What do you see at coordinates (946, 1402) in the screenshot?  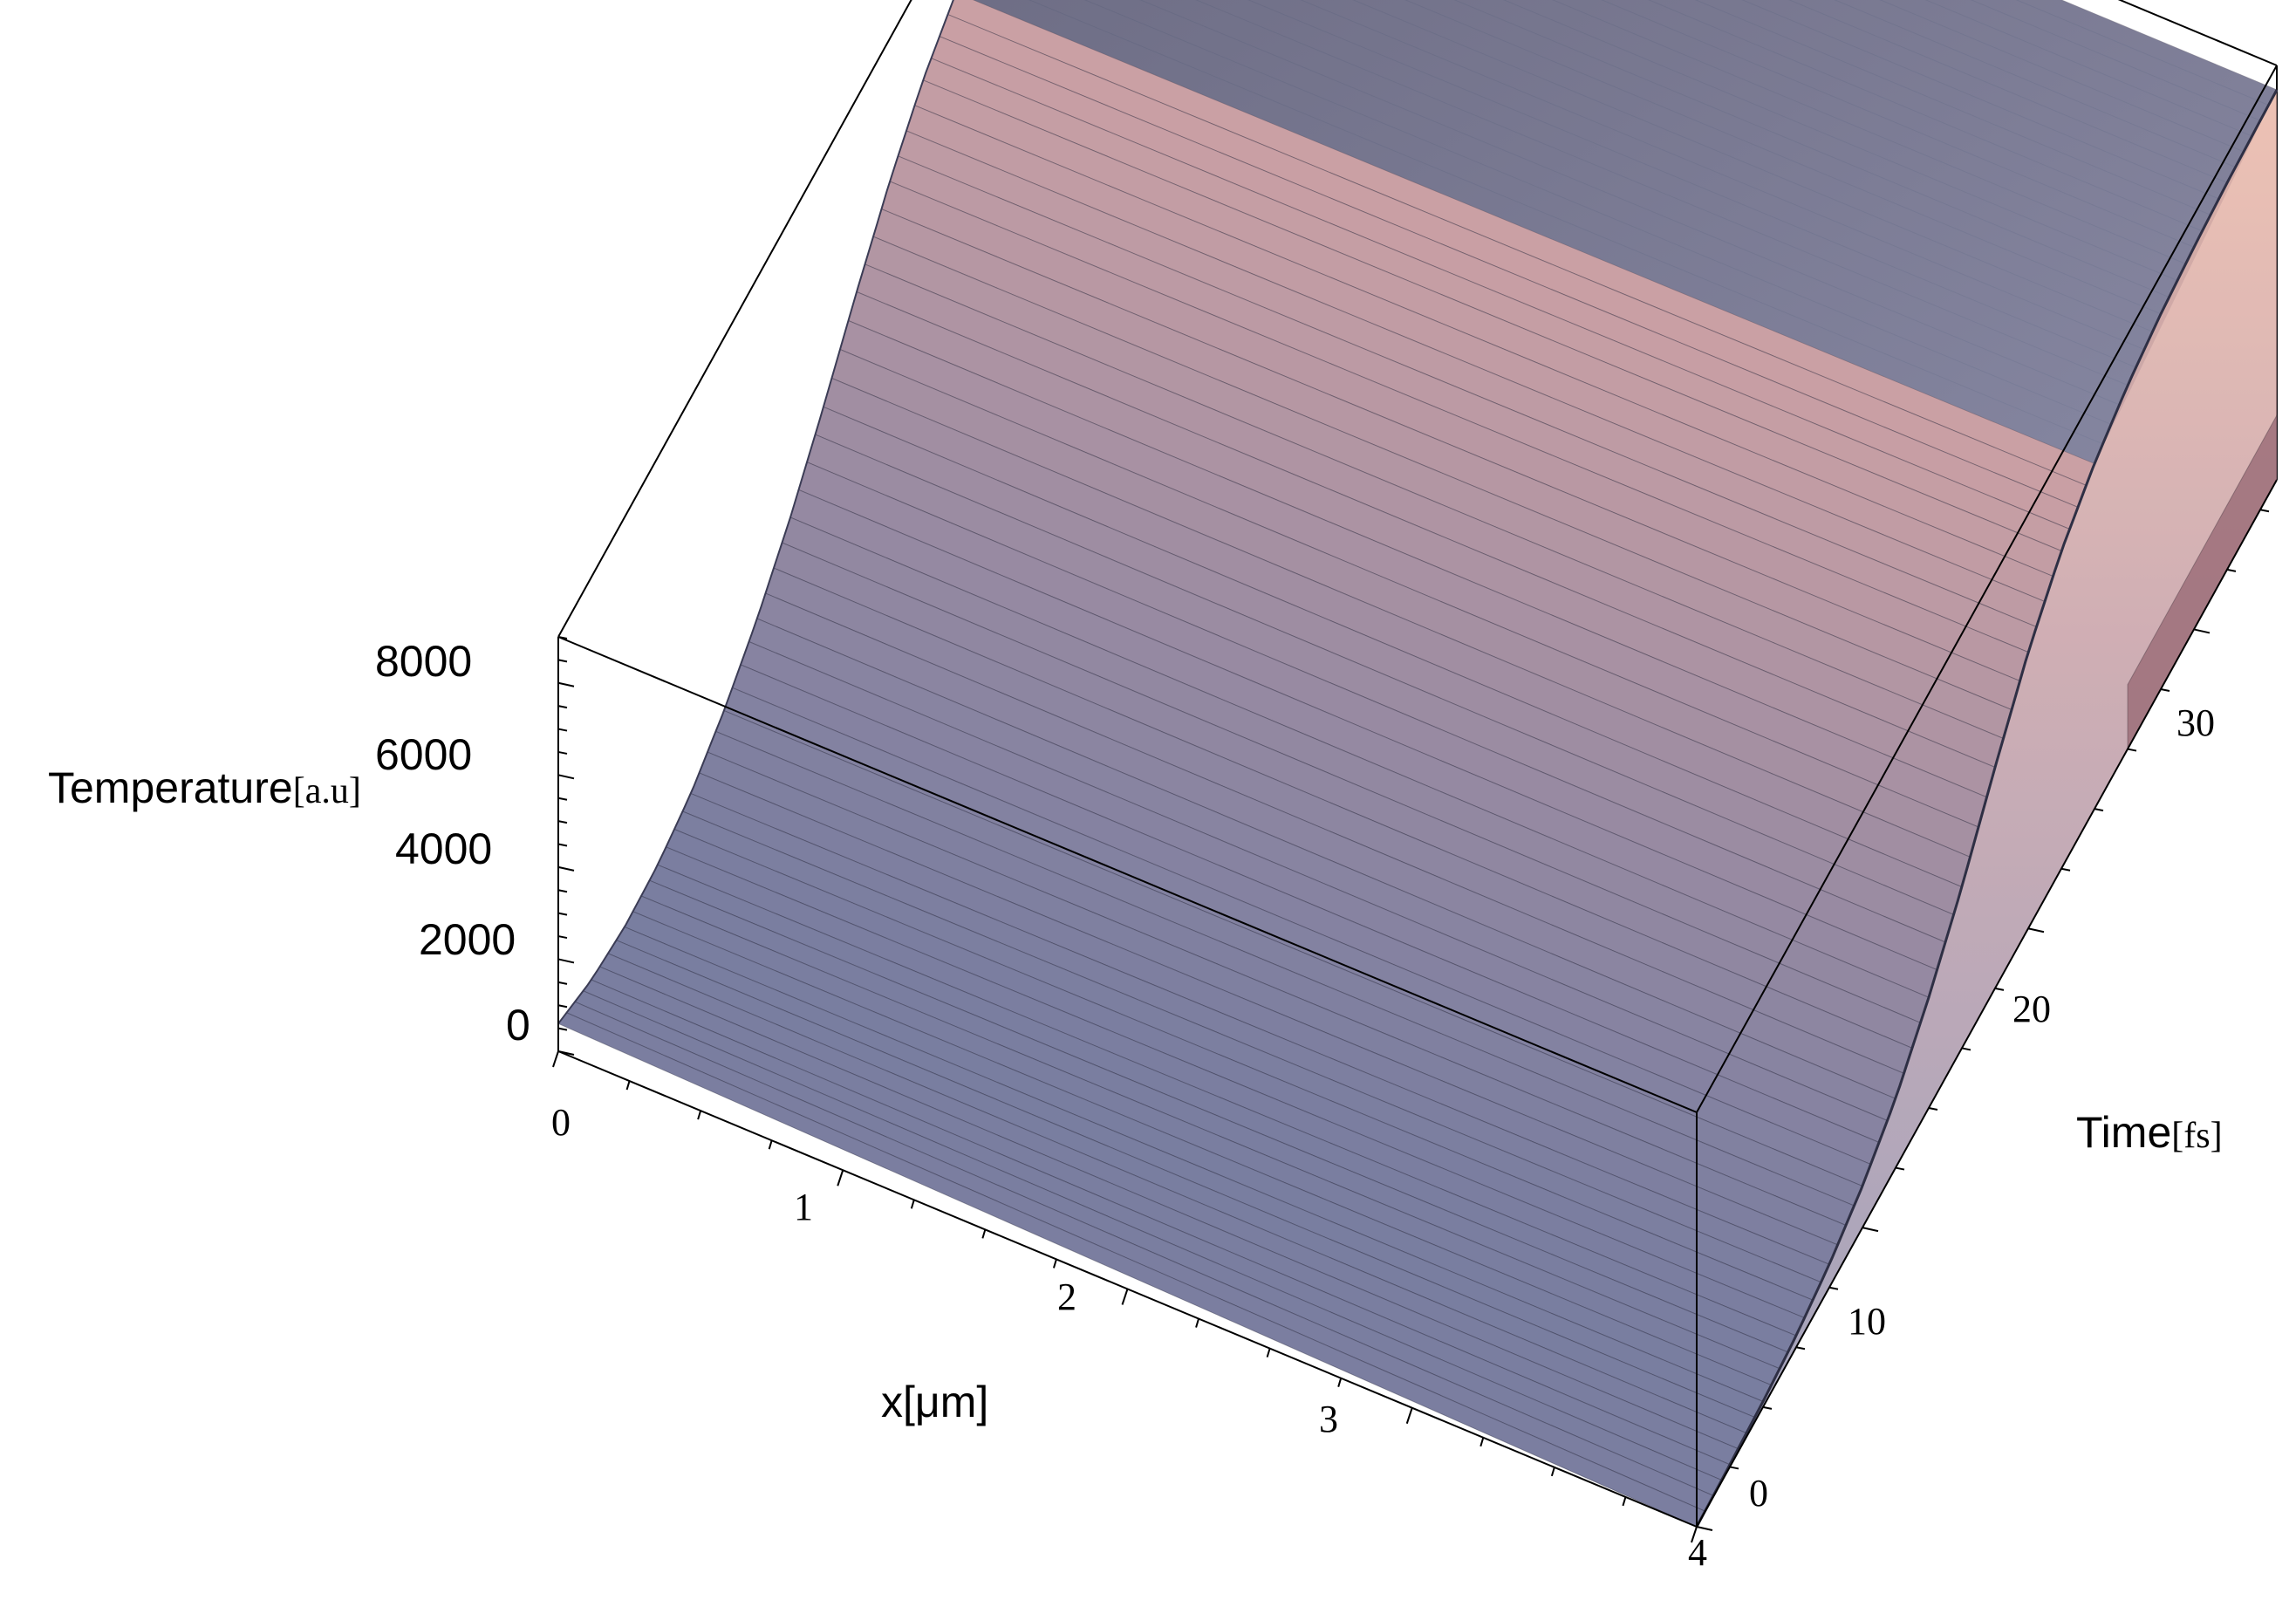 I see `x-axis-unit: [μm]` at bounding box center [946, 1402].